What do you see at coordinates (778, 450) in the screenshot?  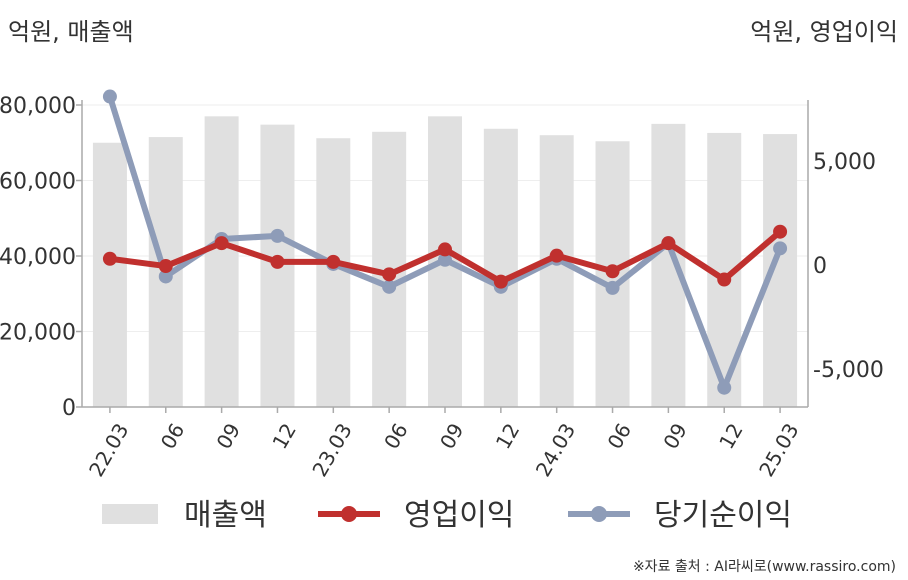 I see `x-tick-label: 25.03` at bounding box center [778, 450].